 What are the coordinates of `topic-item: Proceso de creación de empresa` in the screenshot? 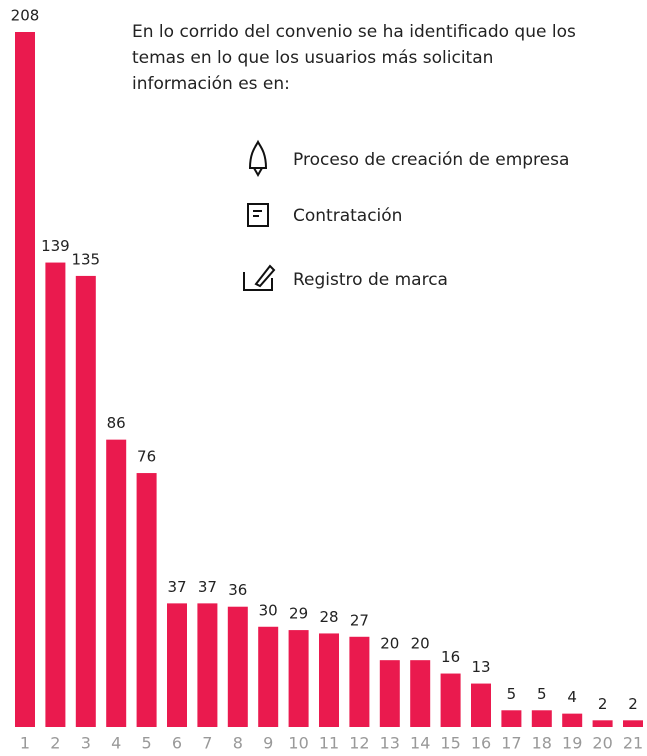 It's located at (431, 160).